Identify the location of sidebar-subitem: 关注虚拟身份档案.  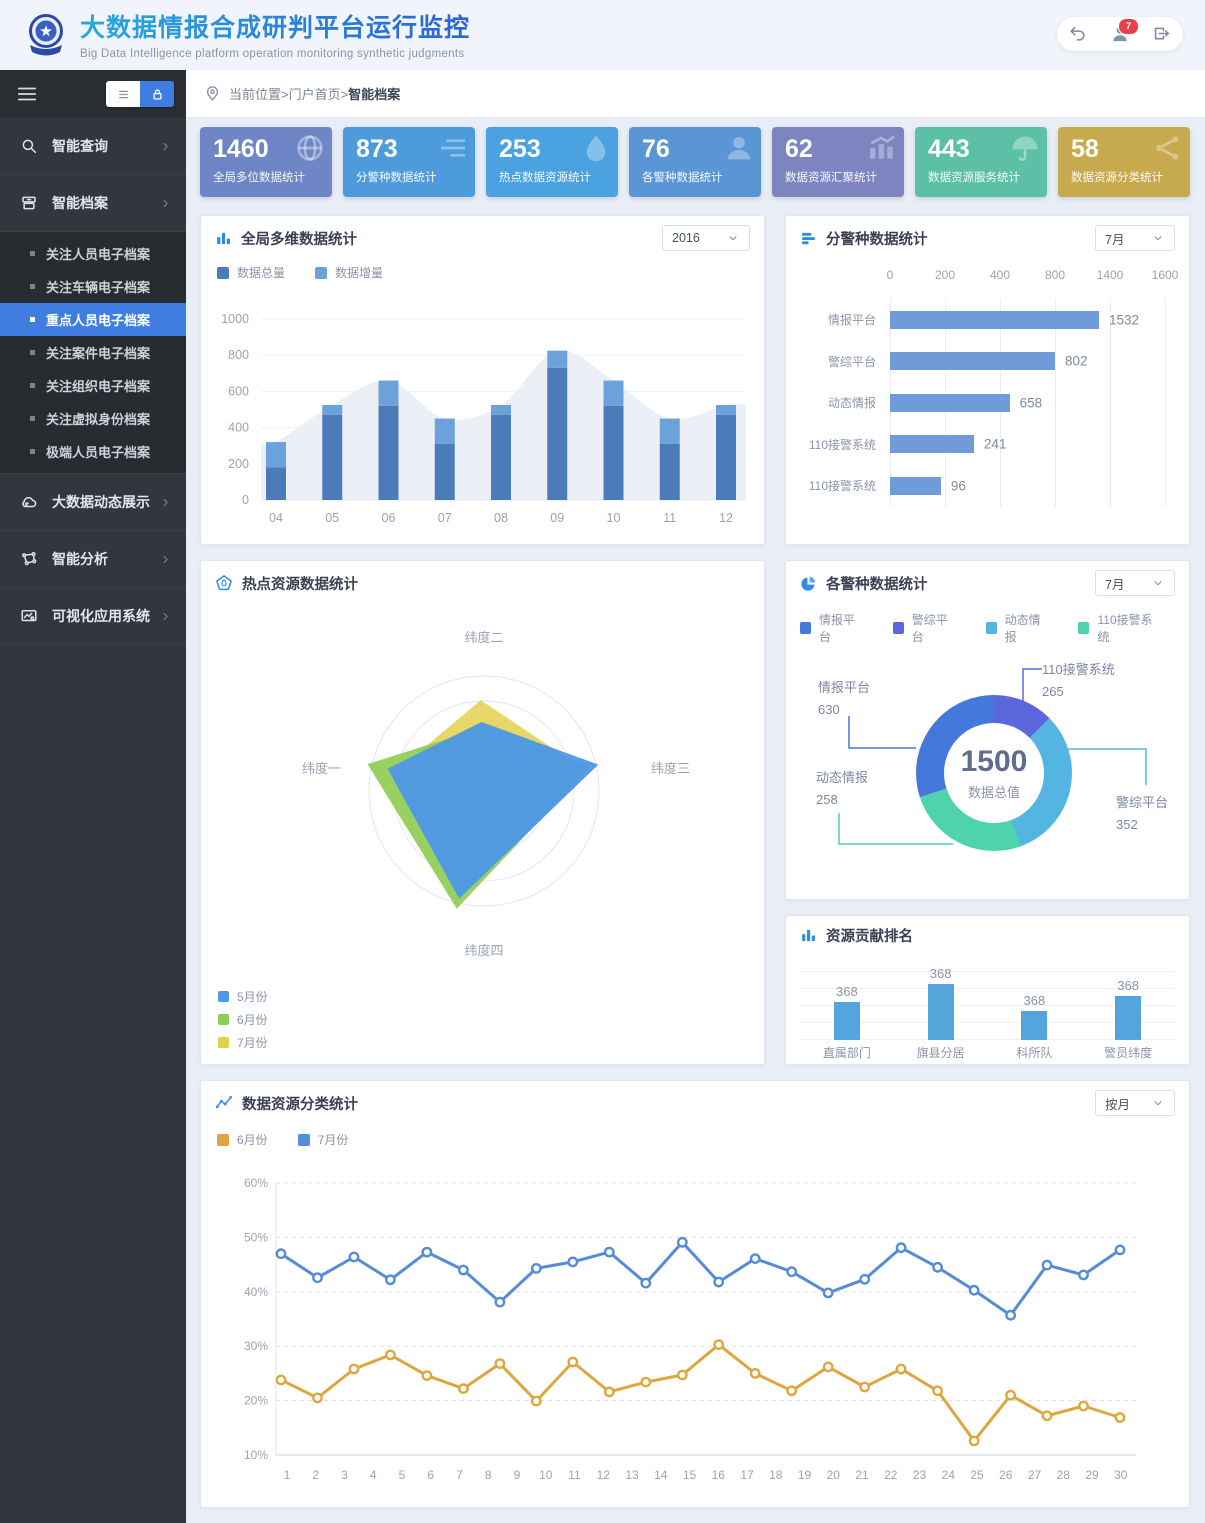
(93, 418).